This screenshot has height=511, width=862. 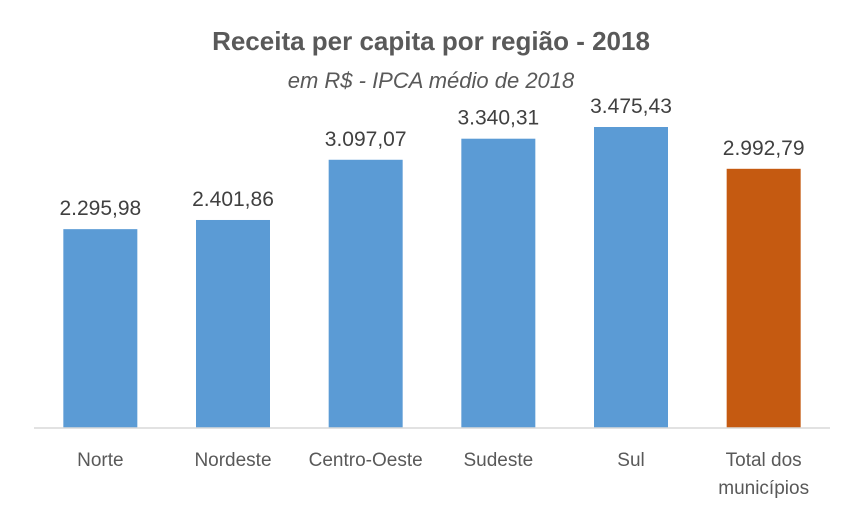 I want to click on data-label-5: 2.992,79, so click(x=764, y=148).